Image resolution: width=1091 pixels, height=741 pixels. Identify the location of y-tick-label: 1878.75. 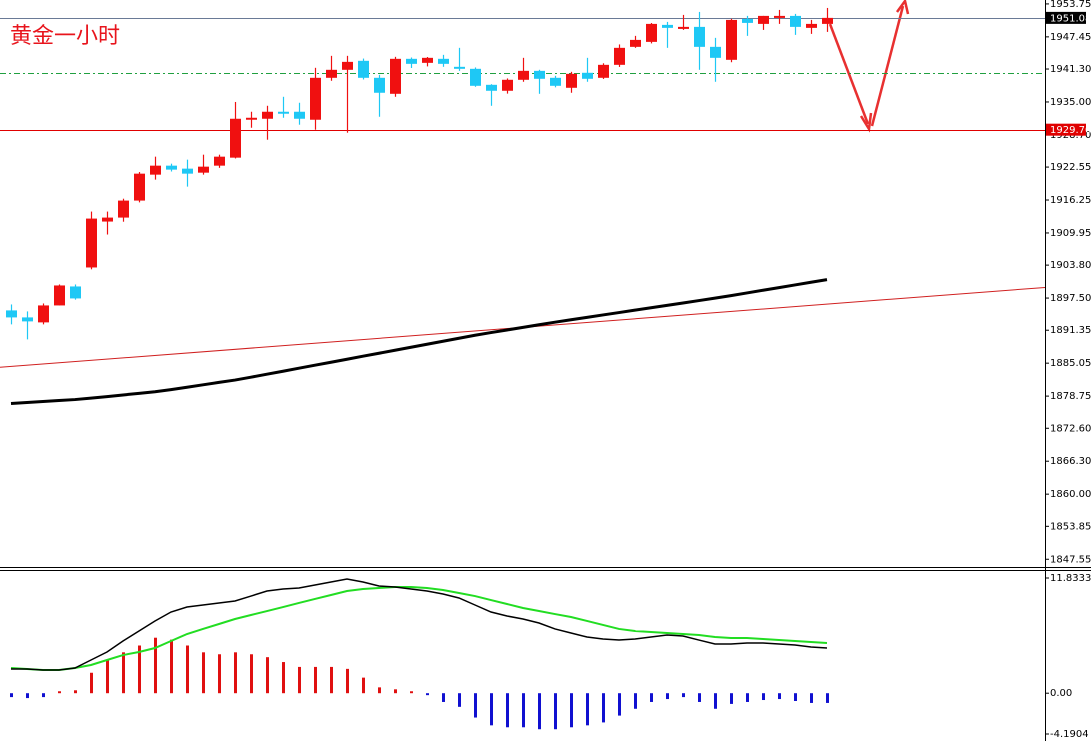
(1070, 396).